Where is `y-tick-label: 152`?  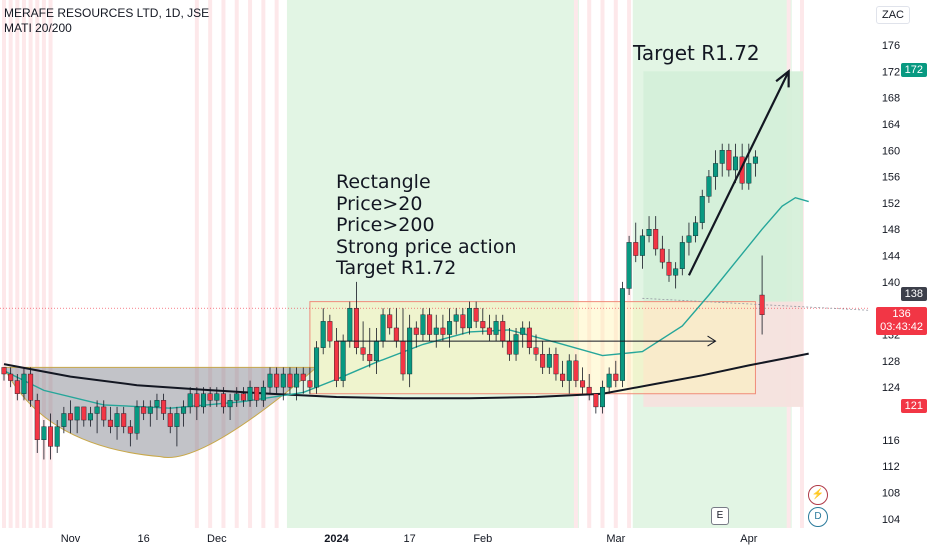
y-tick-label: 152 is located at coordinates (891, 204).